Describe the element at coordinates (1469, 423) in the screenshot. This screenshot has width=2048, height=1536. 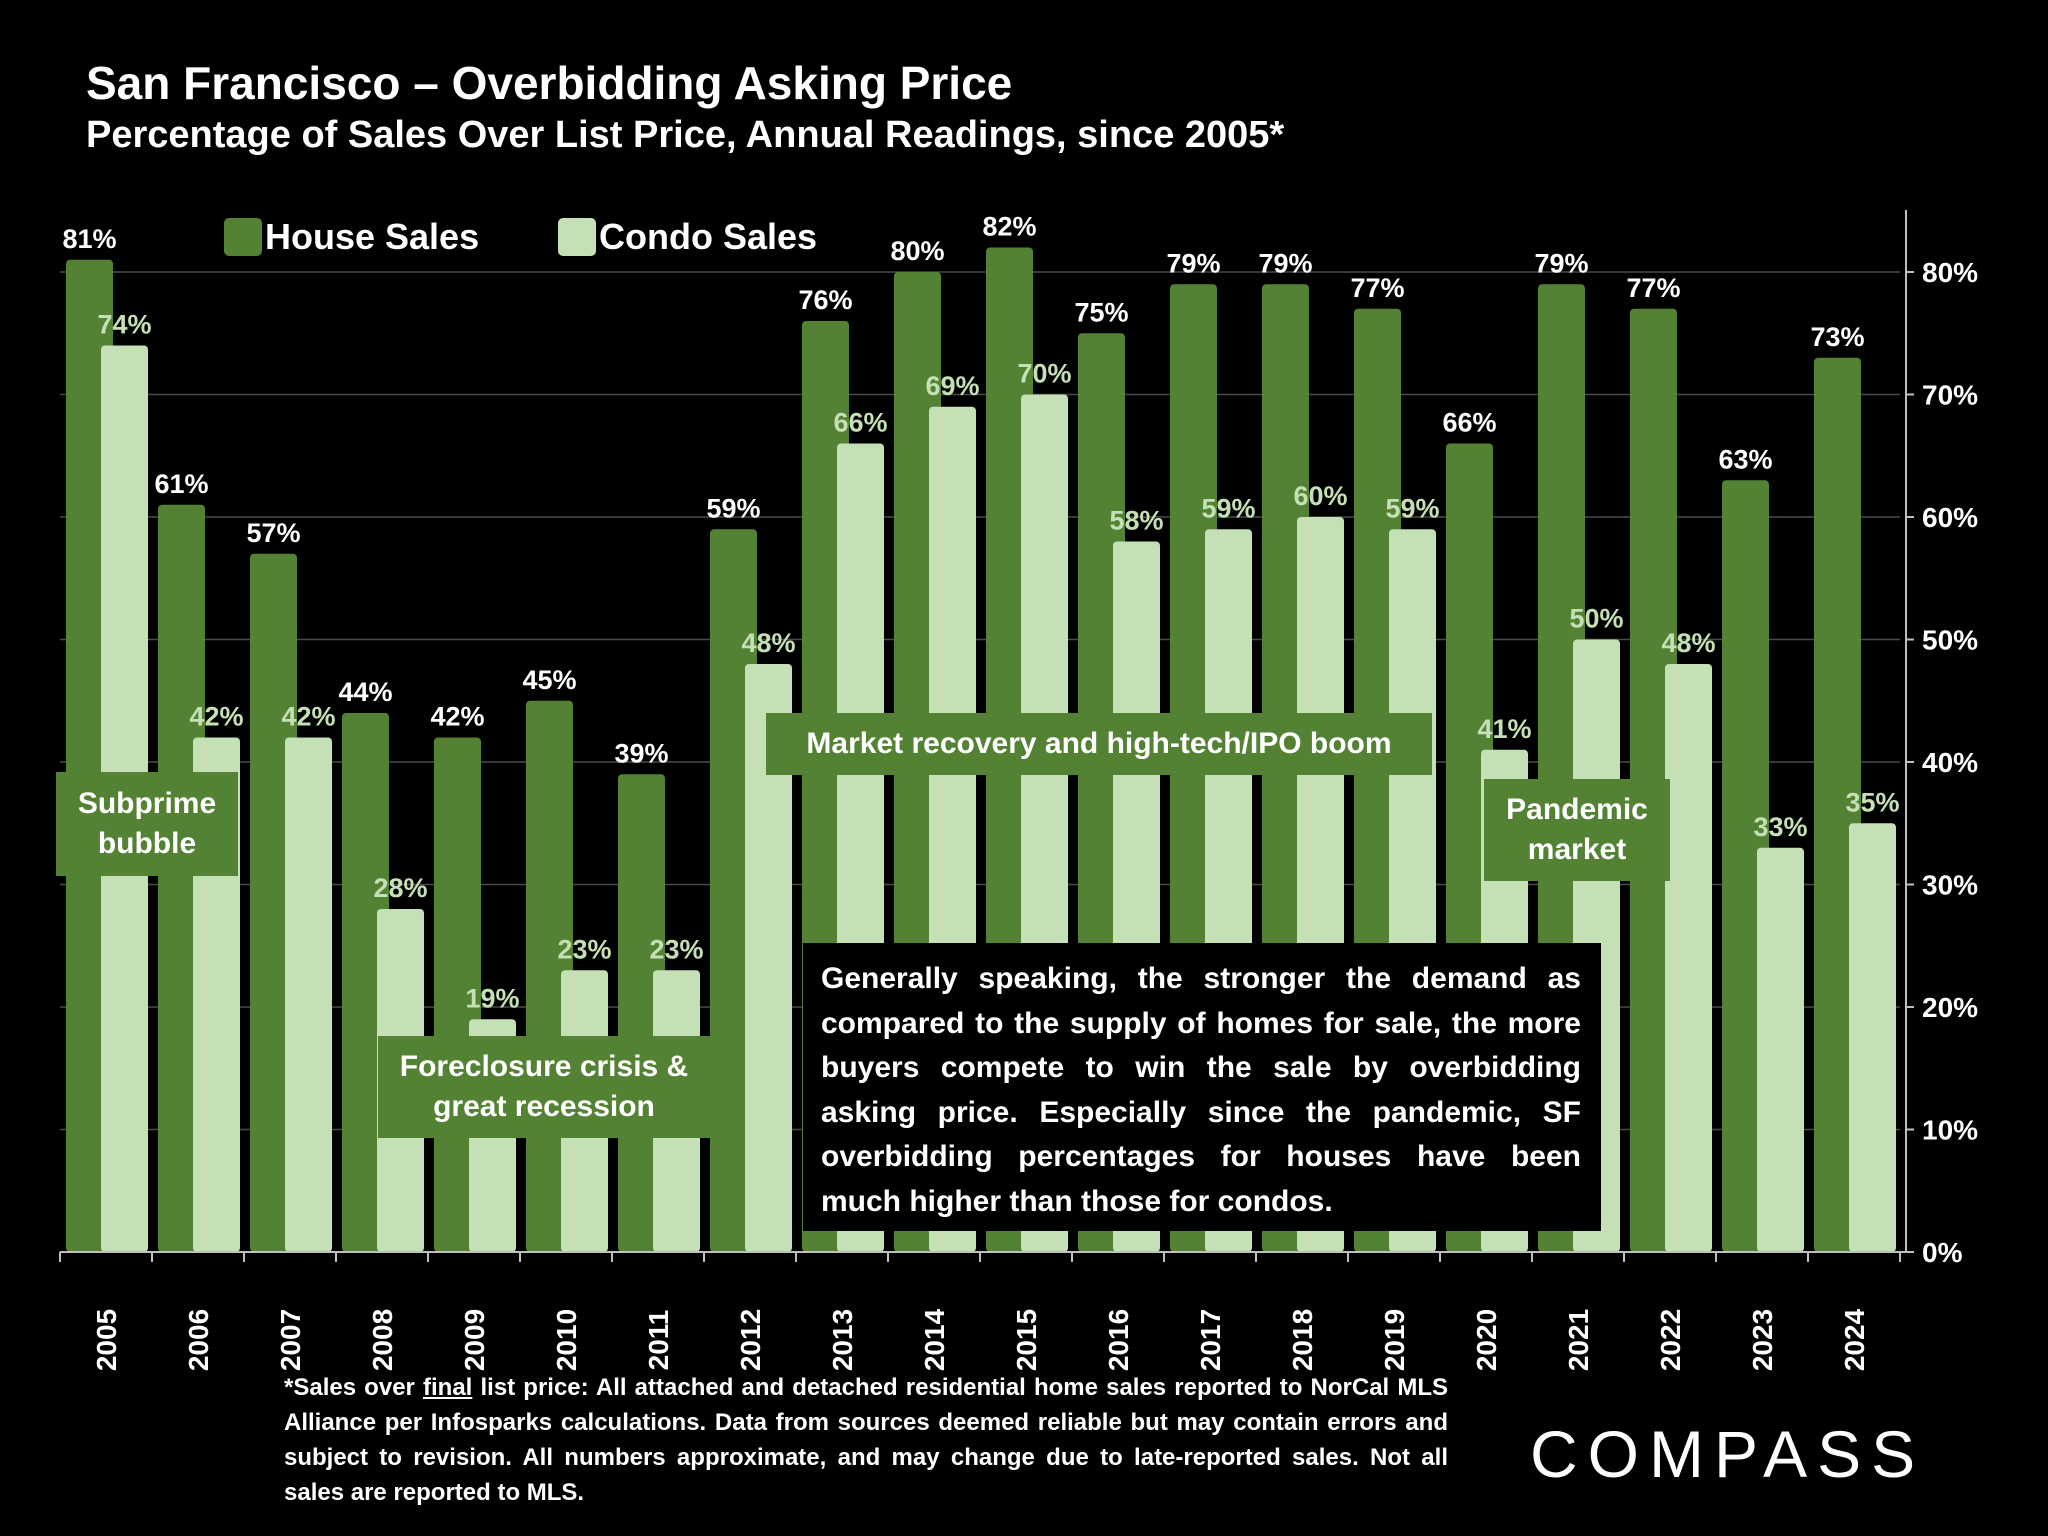
I see `data-label-house: 66%` at that location.